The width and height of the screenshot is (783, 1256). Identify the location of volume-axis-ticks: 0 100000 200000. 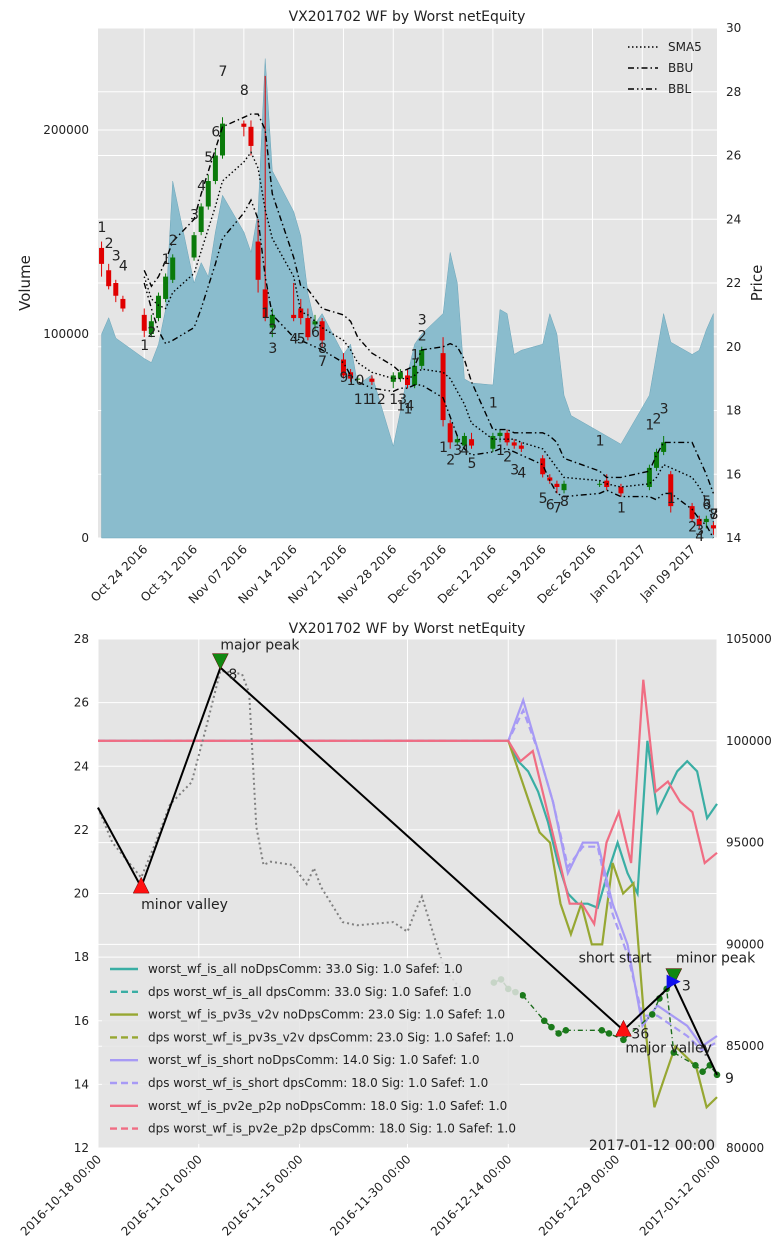
(66, 334).